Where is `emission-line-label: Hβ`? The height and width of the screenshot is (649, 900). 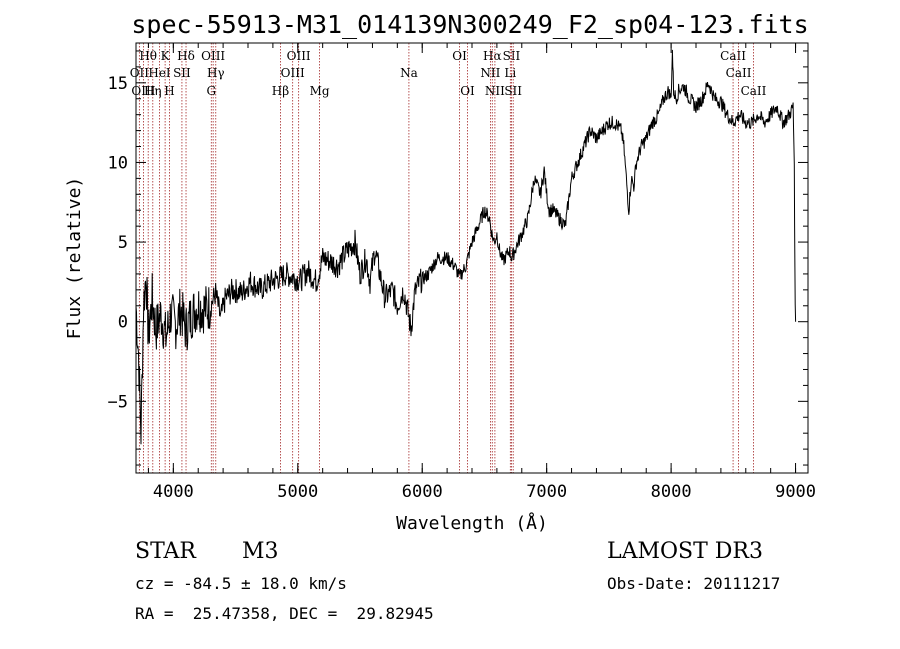 emission-line-label: Hβ is located at coordinates (280, 91).